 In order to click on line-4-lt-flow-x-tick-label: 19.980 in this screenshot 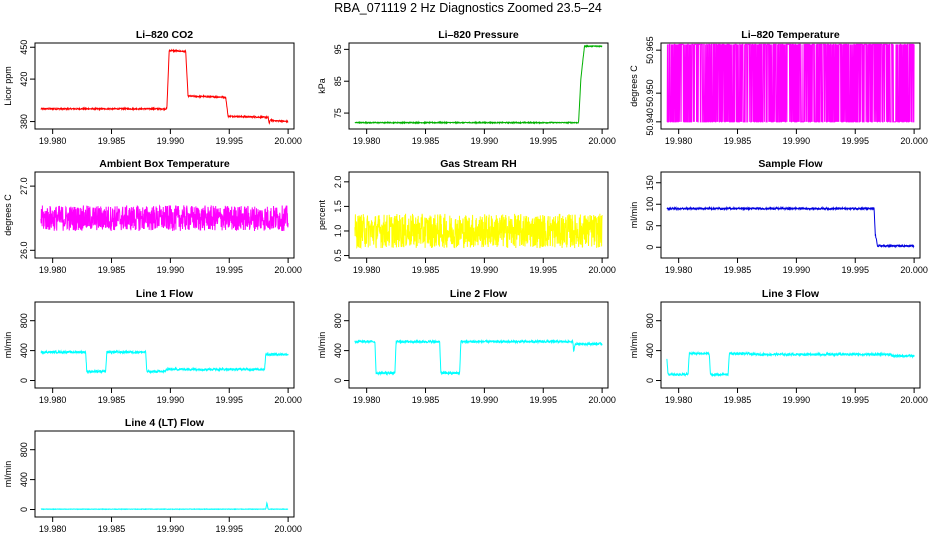, I will do `click(53, 529)`.